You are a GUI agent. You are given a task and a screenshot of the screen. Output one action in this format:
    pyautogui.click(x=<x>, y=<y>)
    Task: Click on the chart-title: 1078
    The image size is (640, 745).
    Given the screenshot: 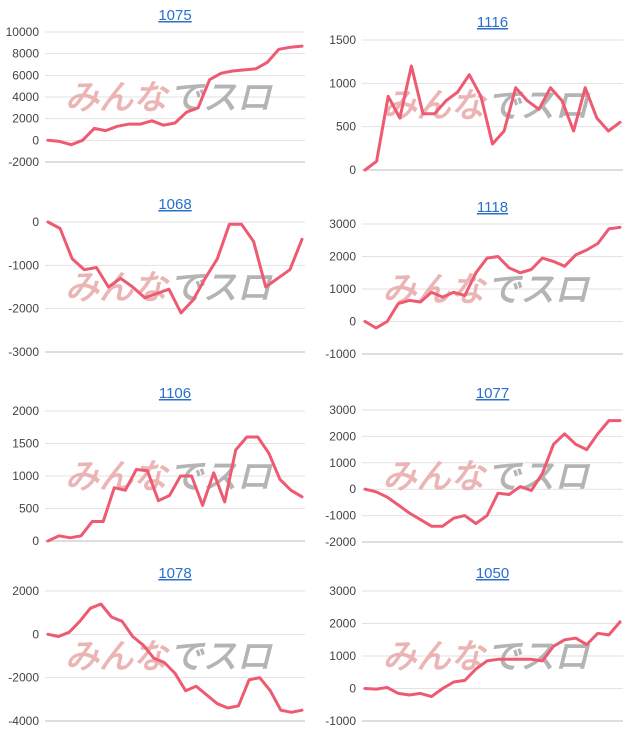 What is the action you would take?
    pyautogui.click(x=174, y=573)
    